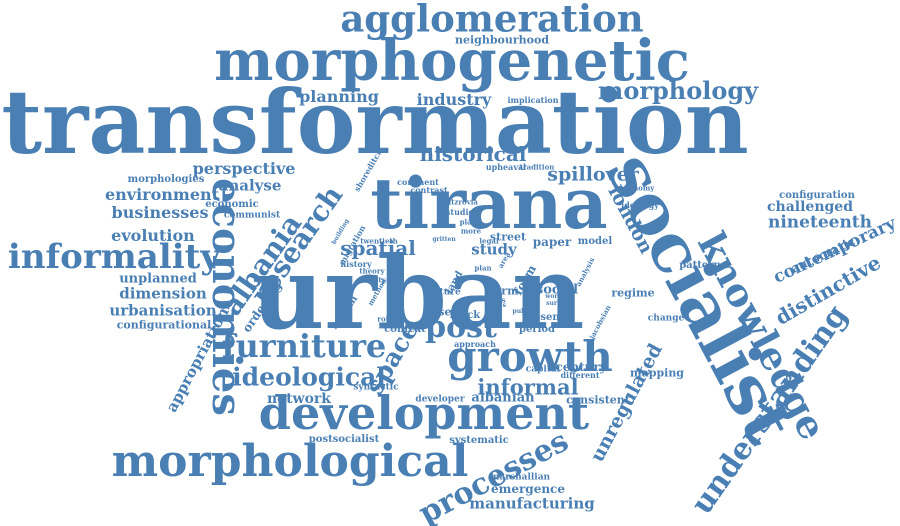  I want to click on word: systematic, so click(479, 440).